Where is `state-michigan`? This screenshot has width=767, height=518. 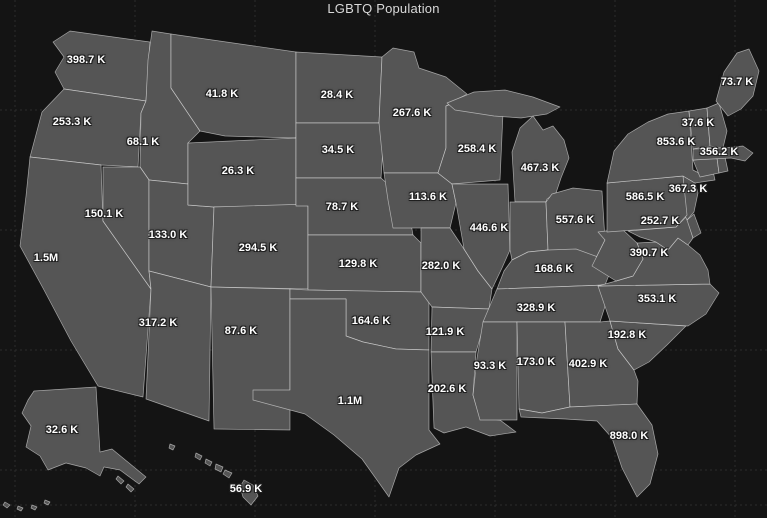 state-michigan is located at coordinates (508, 146).